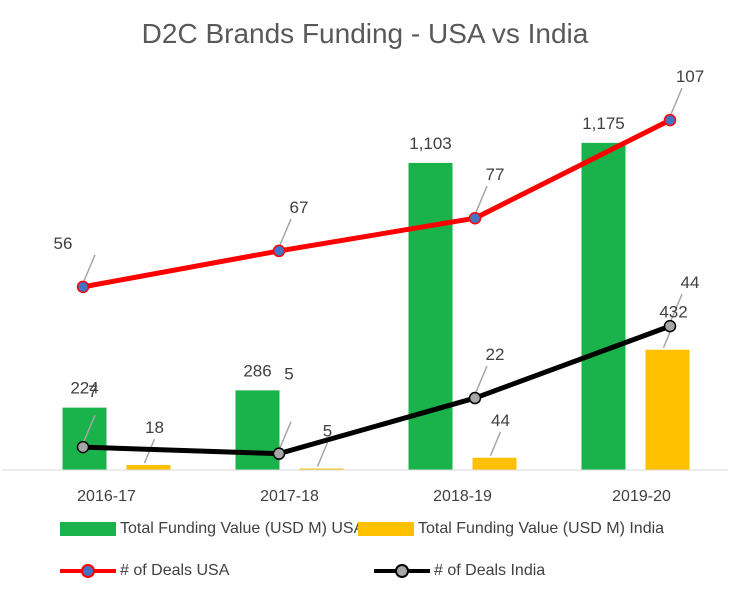 Image resolution: width=730 pixels, height=597 pixels. I want to click on legend-item-india-funding: Total Funding Value (USD M) India, so click(511, 529).